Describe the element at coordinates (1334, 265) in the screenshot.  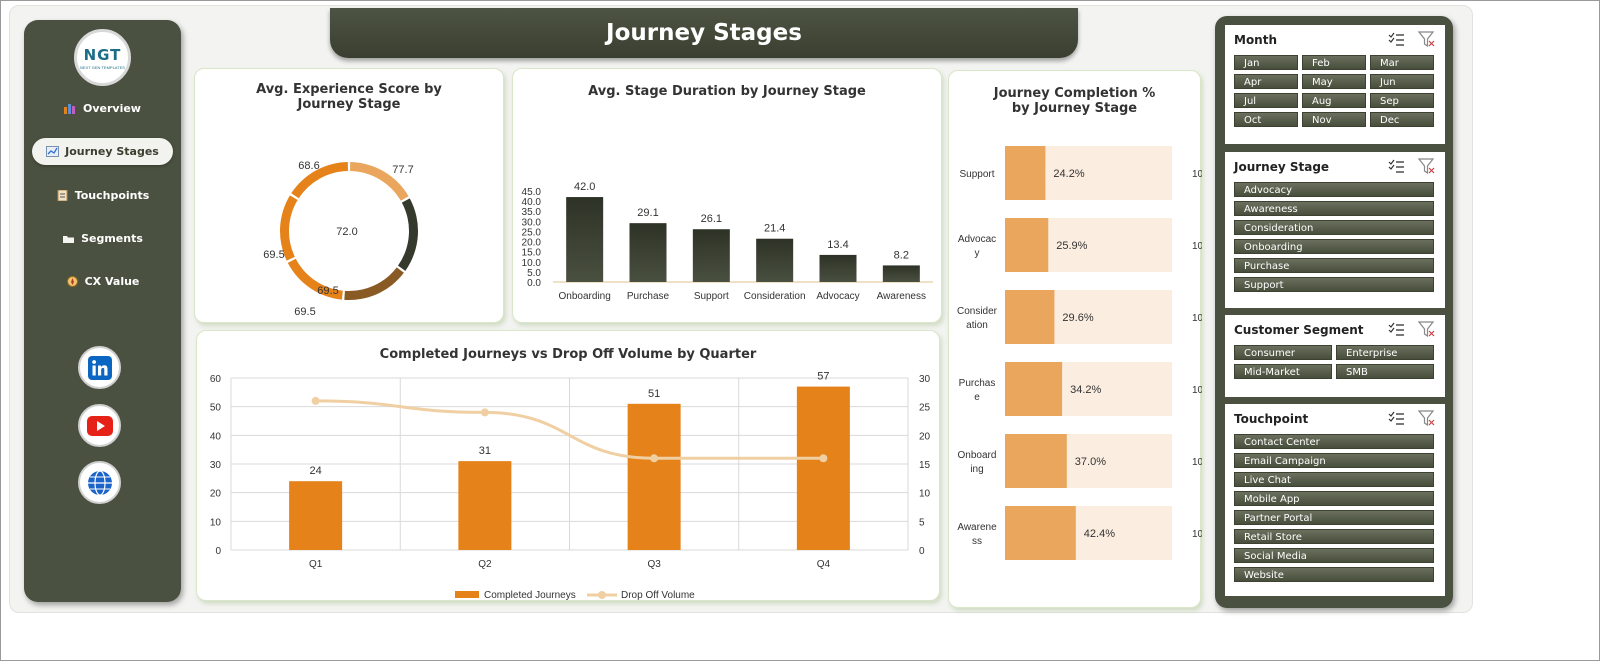
I see `slicer-item: Purchase` at that location.